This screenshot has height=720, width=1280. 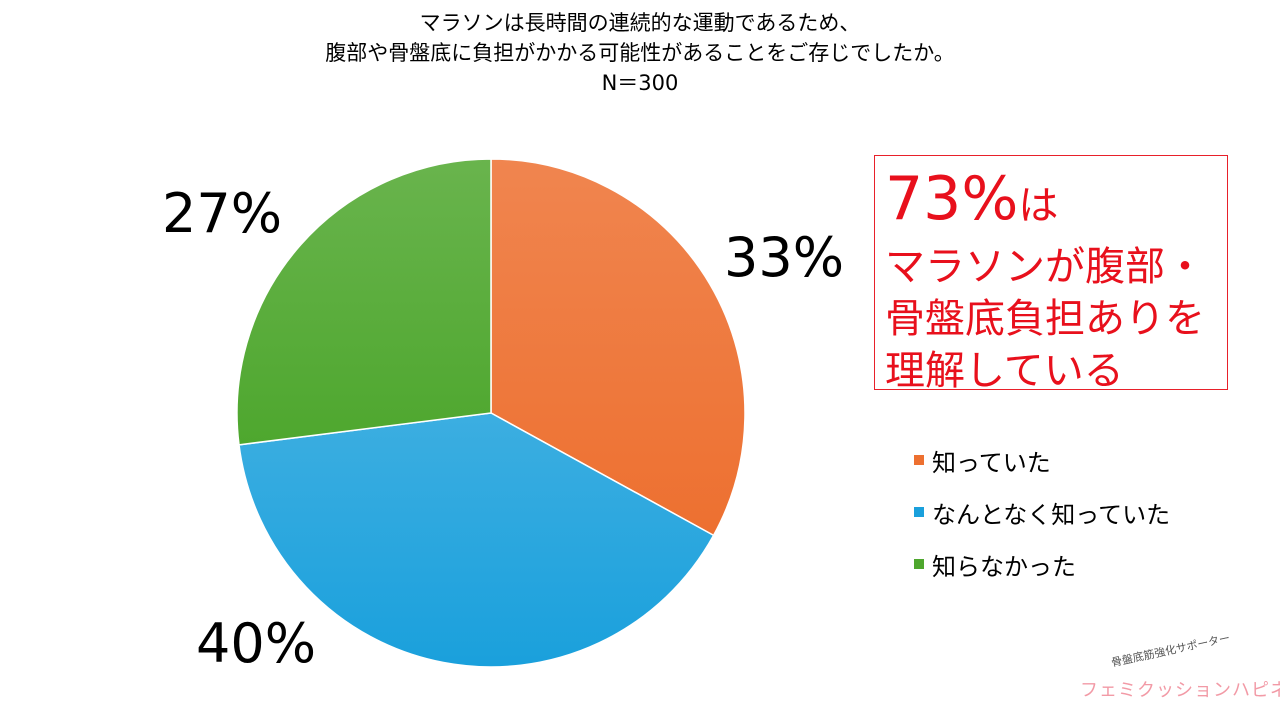 What do you see at coordinates (640, 83) in the screenshot?
I see `title-line-3: N＝300` at bounding box center [640, 83].